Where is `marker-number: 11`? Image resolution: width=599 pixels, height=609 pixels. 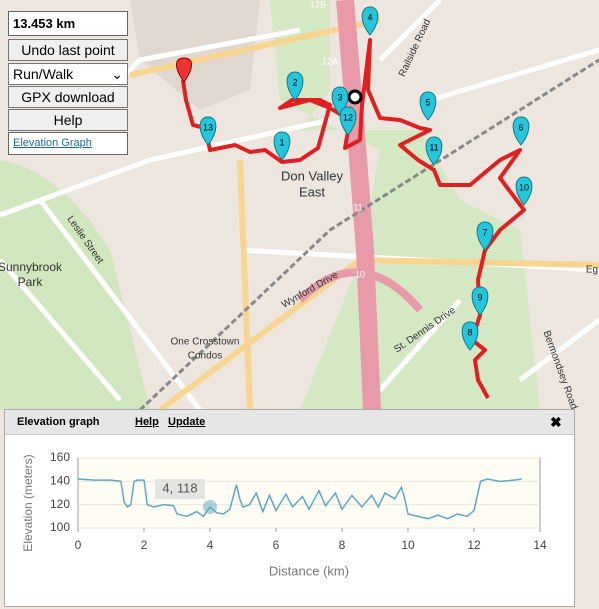
marker-number: 11 is located at coordinates (433, 147).